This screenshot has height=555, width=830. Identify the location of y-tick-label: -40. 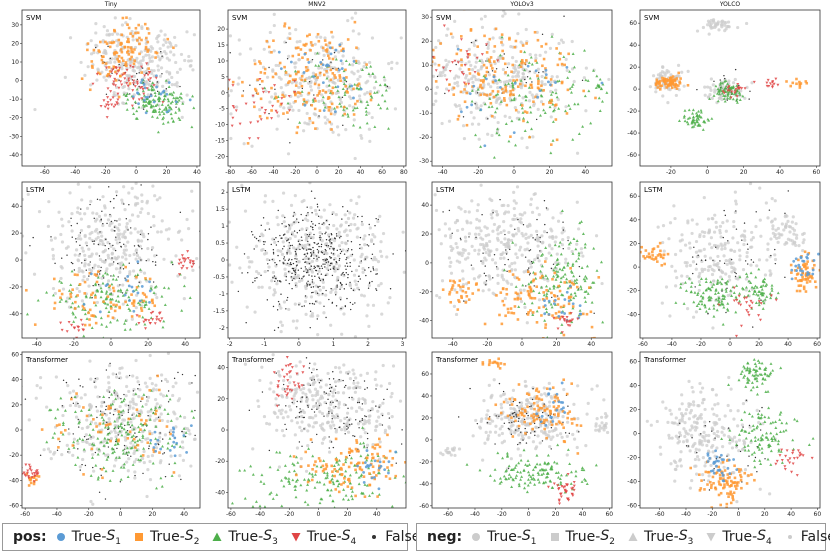
(424, 321).